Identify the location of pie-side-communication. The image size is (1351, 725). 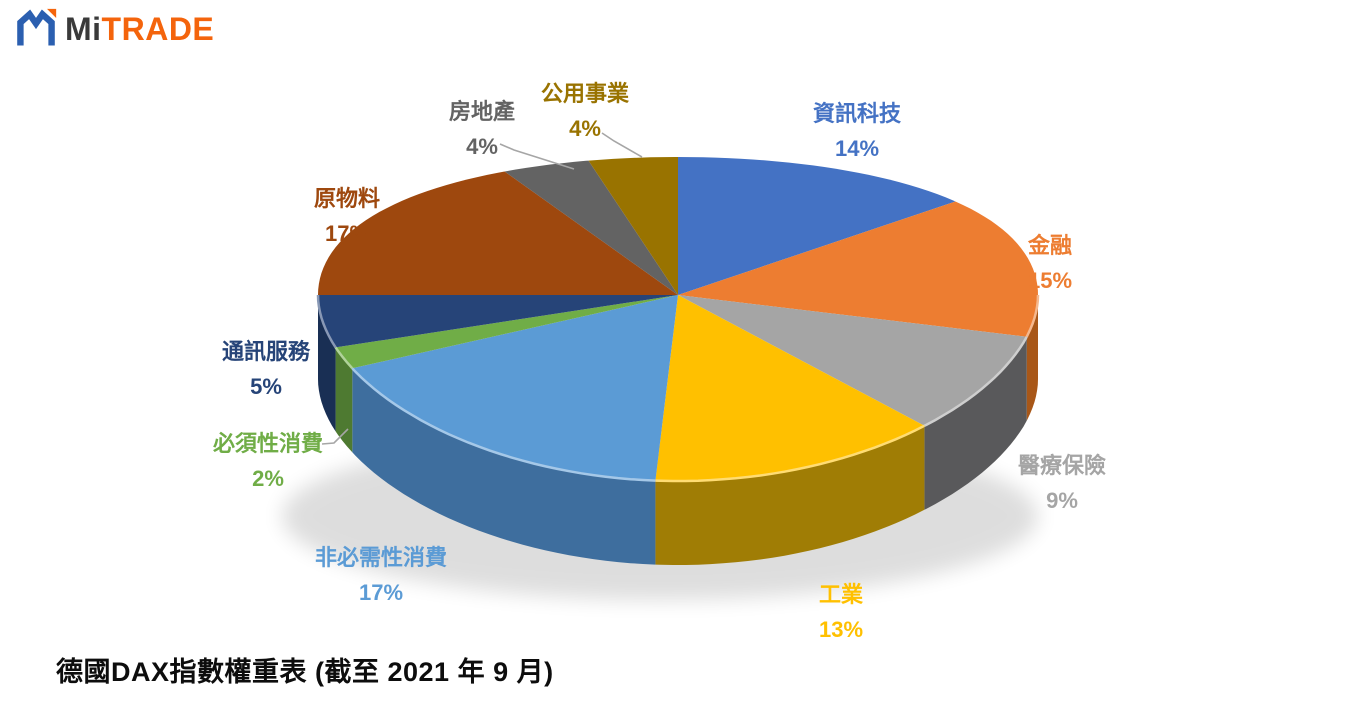
(327, 363).